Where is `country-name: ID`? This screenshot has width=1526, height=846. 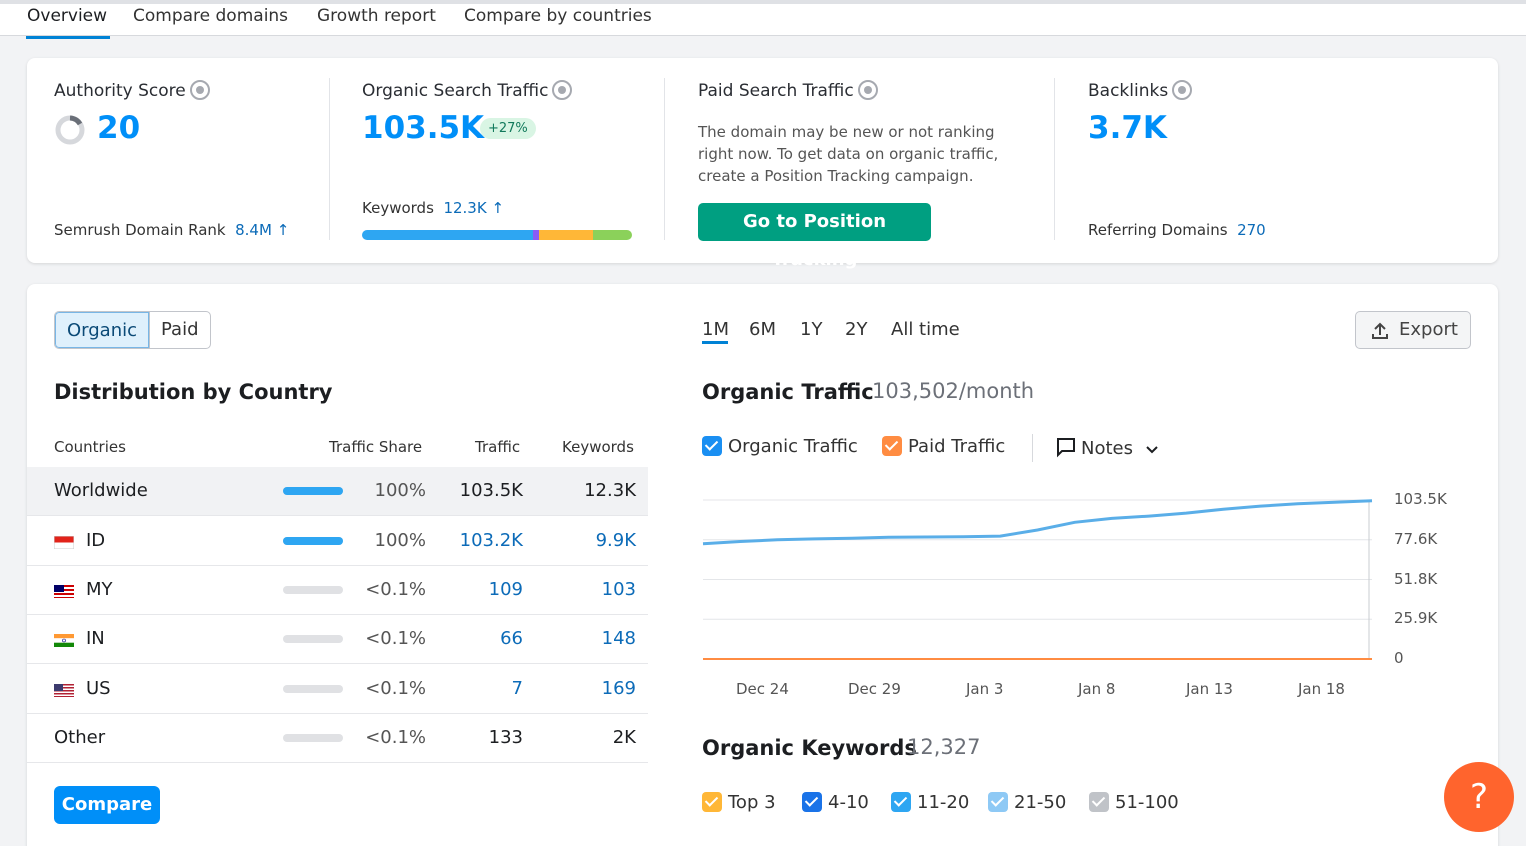 country-name: ID is located at coordinates (96, 540).